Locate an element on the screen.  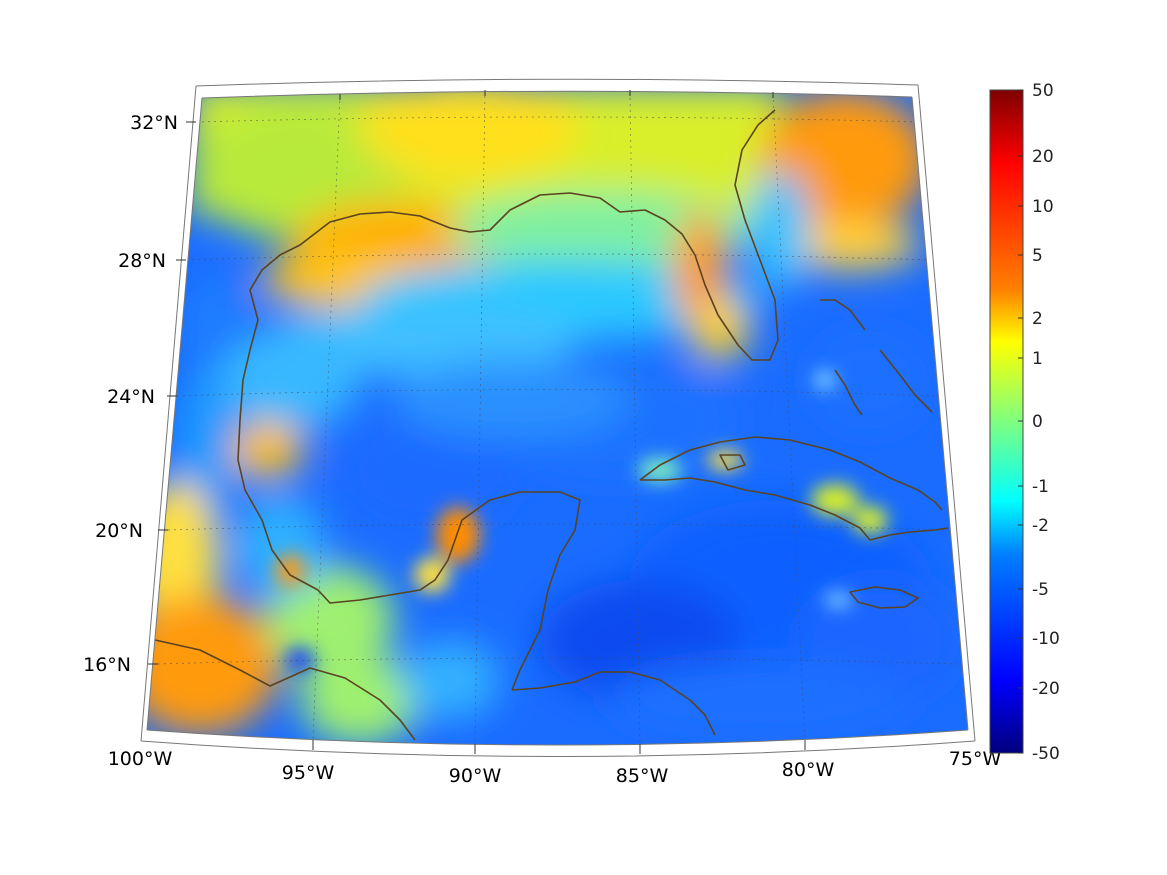
colorbar-label-neg2: -2 is located at coordinates (1040, 526).